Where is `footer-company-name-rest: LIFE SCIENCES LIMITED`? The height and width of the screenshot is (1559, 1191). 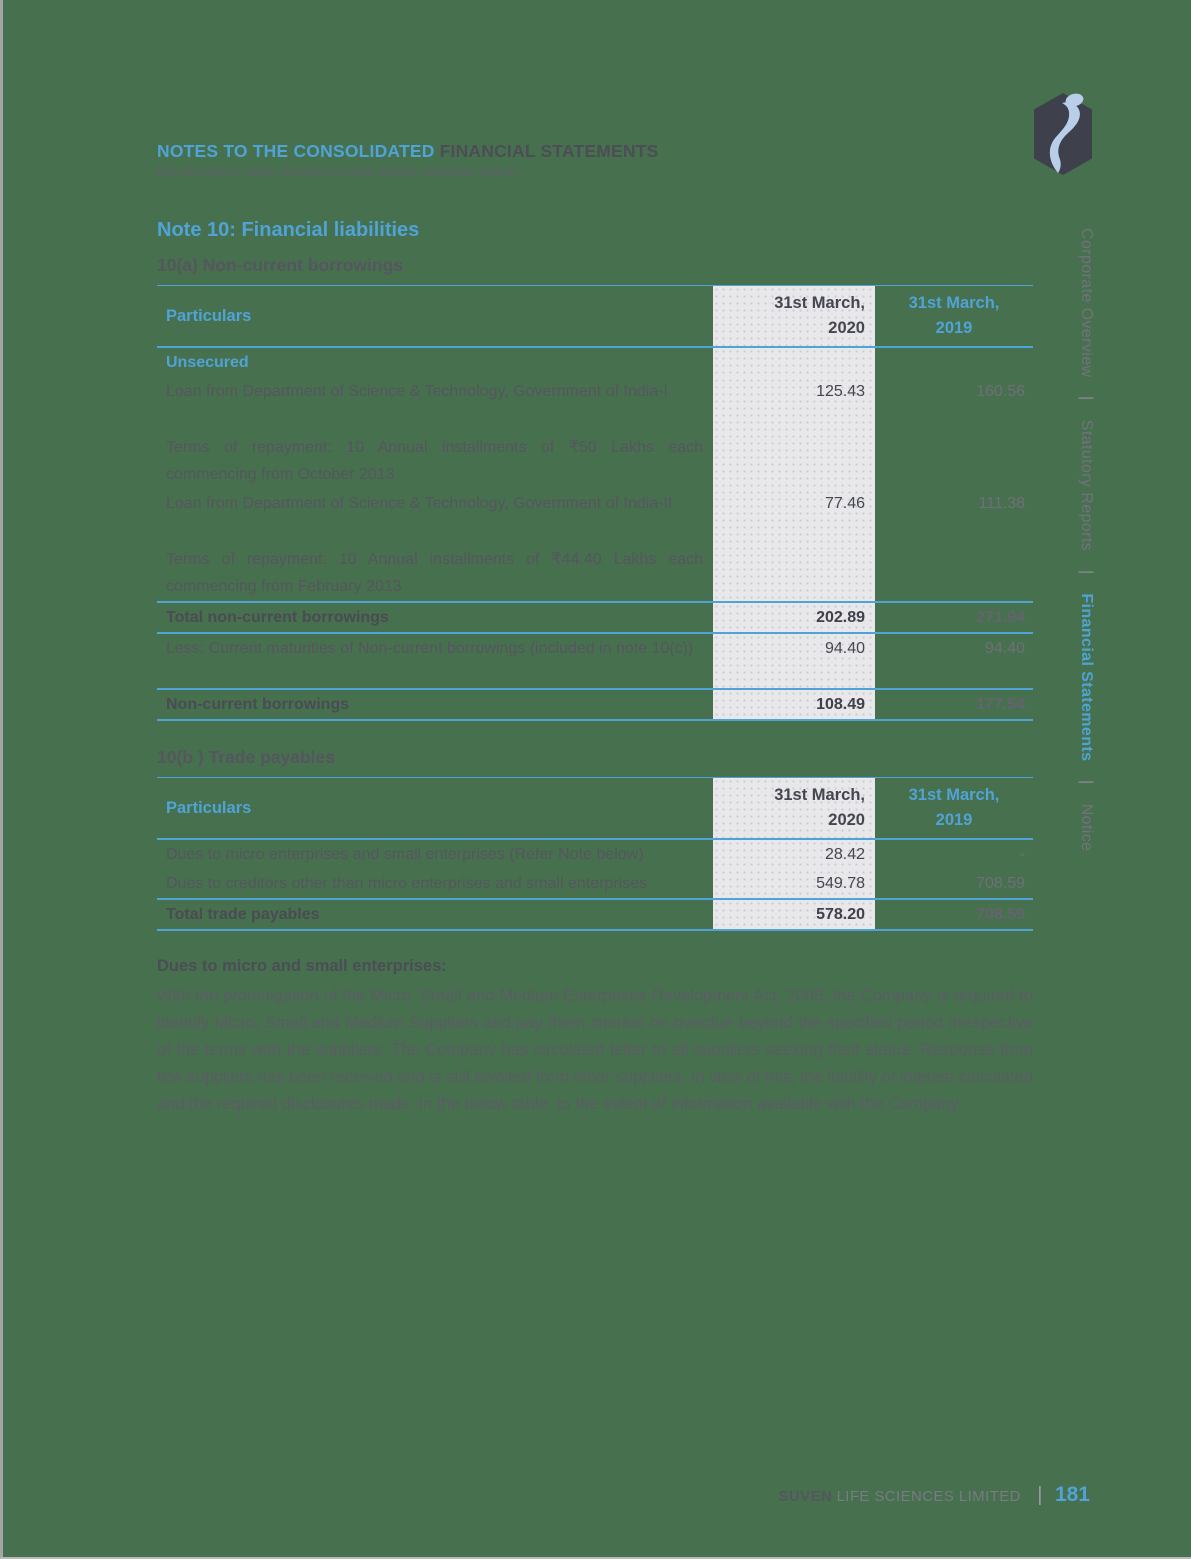
footer-company-name-rest: LIFE SCIENCES LIMITED is located at coordinates (928, 1496).